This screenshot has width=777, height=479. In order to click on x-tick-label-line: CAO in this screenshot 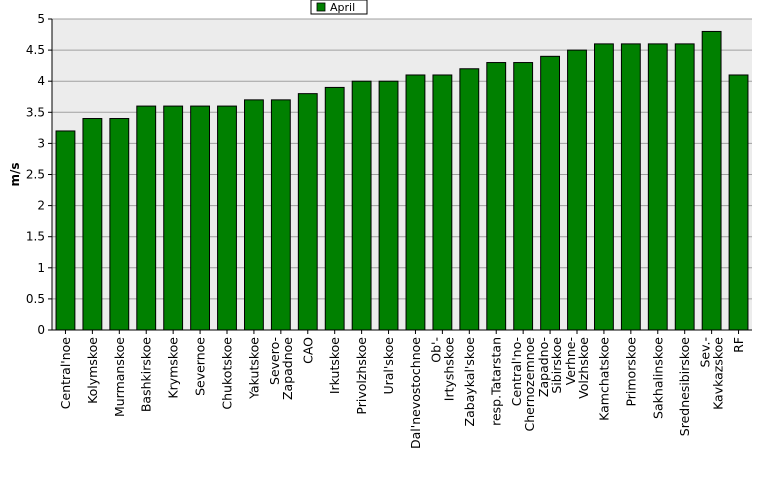, I will do `click(307, 350)`.